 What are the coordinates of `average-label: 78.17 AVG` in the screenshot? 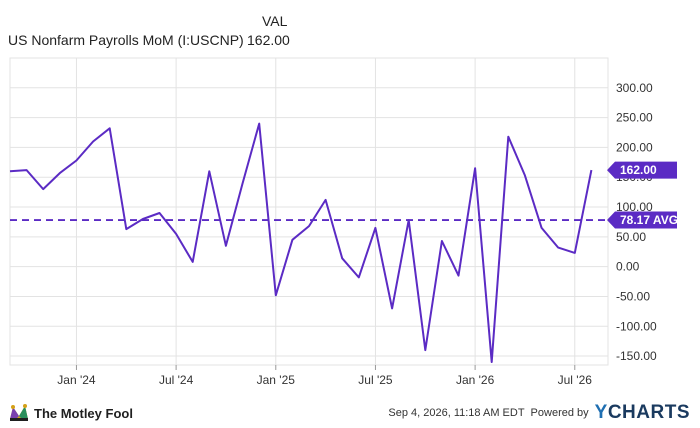 It's located at (642, 220).